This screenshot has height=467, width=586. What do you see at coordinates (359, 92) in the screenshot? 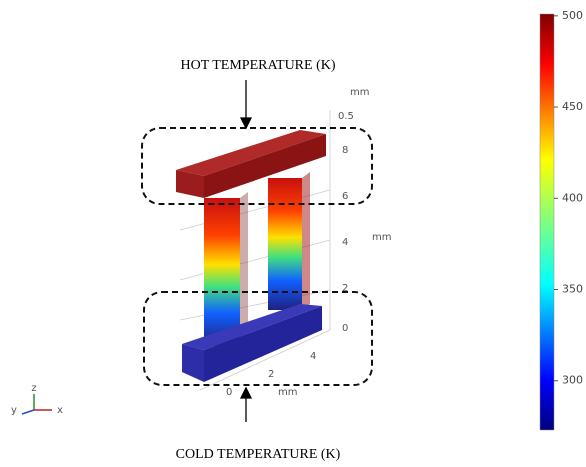
I see `top-unit: mm` at bounding box center [359, 92].